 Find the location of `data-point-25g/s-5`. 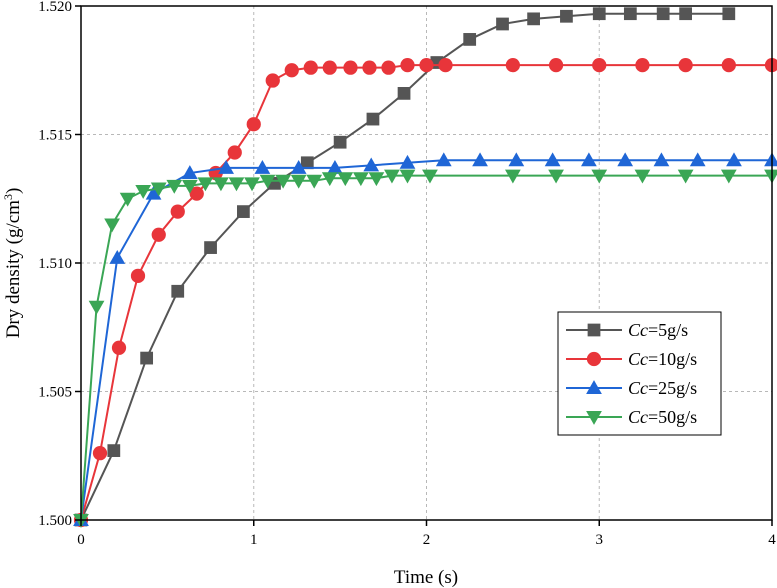

data-point-25g/s-5 is located at coordinates (262, 167).